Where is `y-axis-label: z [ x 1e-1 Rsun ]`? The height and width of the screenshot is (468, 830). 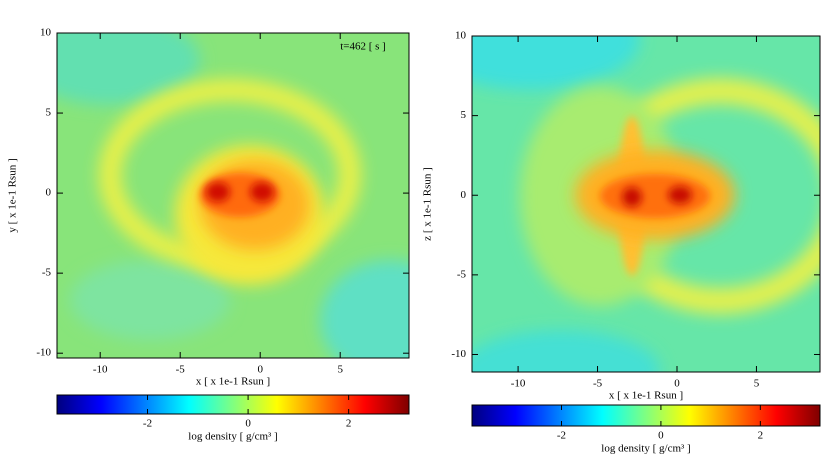
y-axis-label: z [ x 1e-1 Rsun ] is located at coordinates (428, 204).